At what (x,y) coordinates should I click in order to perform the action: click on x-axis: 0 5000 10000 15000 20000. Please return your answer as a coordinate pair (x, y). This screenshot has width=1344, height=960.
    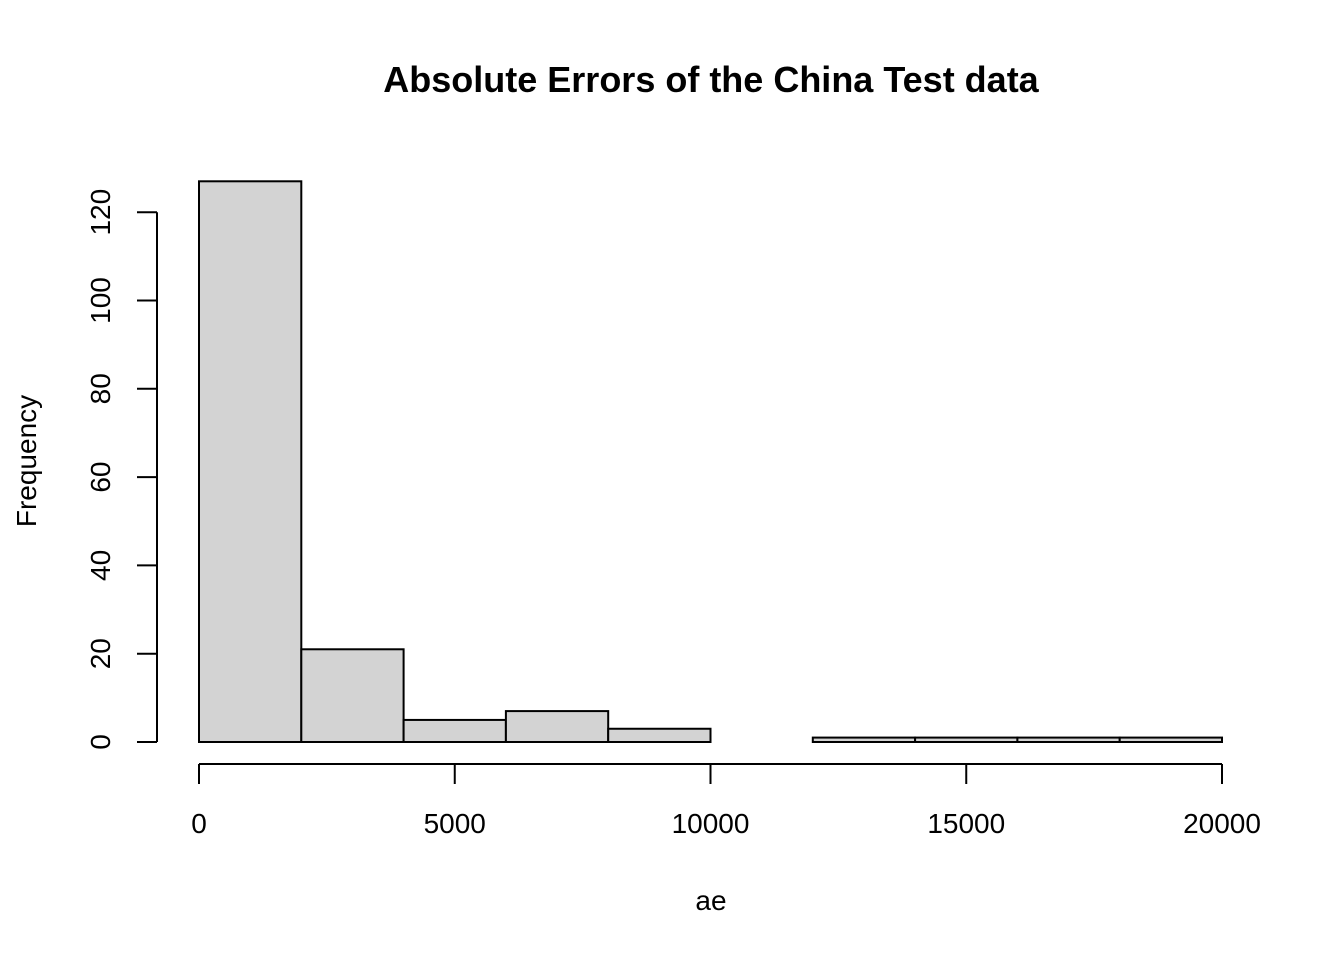
    Looking at the image, I should click on (726, 801).